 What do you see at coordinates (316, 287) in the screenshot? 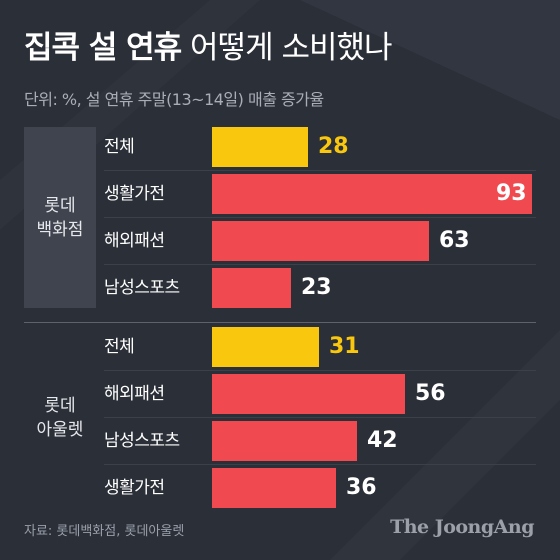
I see `data-label: 23` at bounding box center [316, 287].